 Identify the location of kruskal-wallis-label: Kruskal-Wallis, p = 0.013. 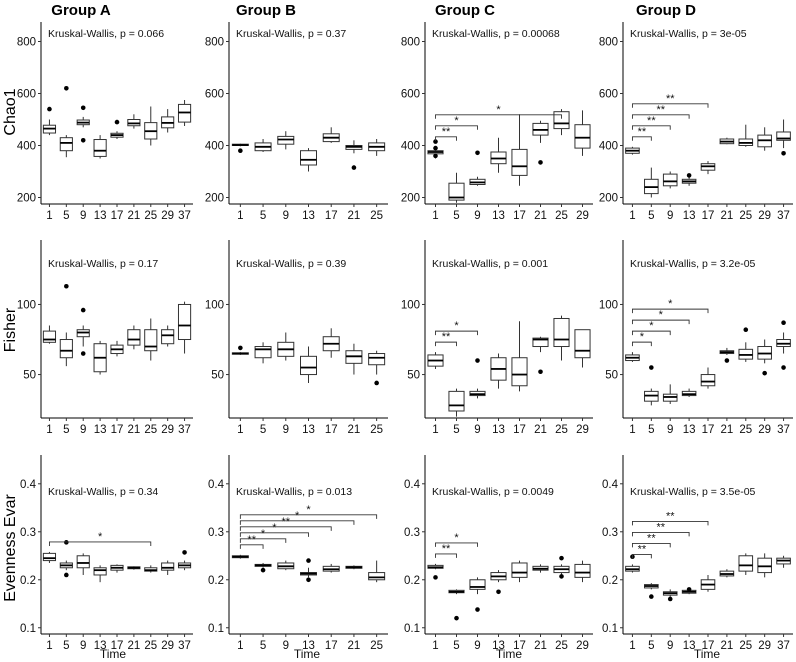
(294, 492).